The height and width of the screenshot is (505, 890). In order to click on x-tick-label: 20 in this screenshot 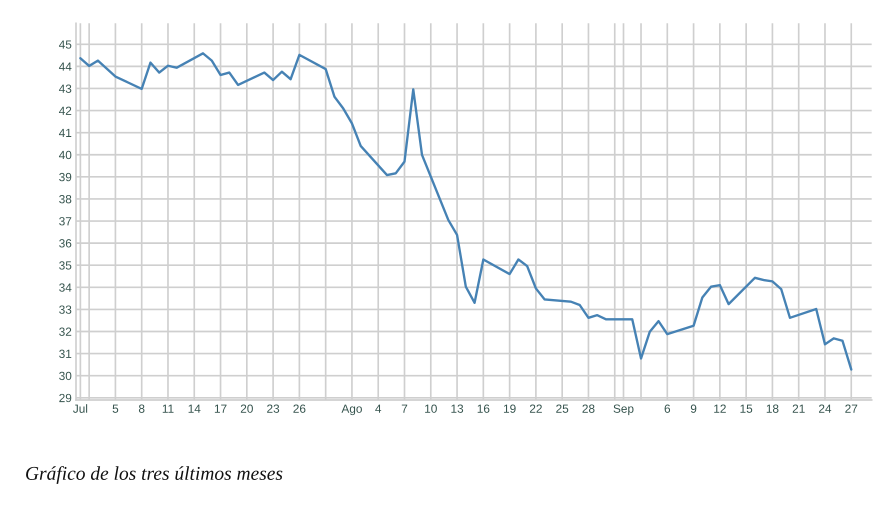, I will do `click(246, 408)`.